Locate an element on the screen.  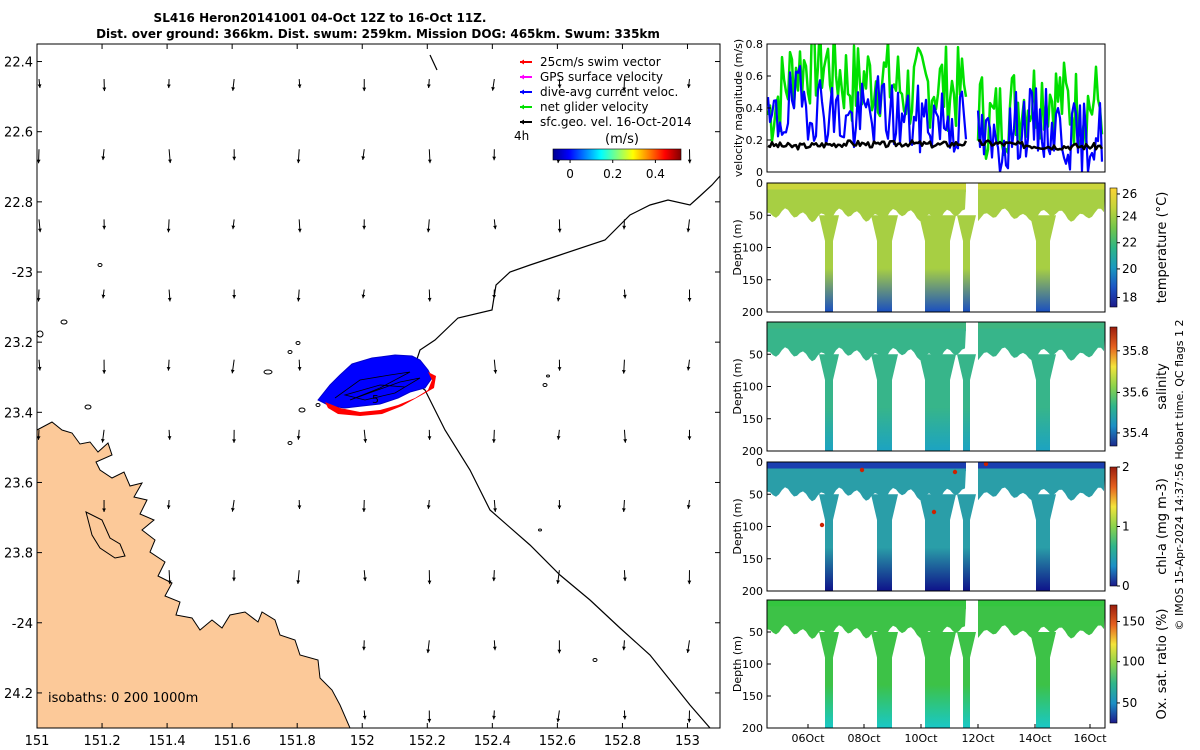
chla-high-point is located at coordinates (955, 472).